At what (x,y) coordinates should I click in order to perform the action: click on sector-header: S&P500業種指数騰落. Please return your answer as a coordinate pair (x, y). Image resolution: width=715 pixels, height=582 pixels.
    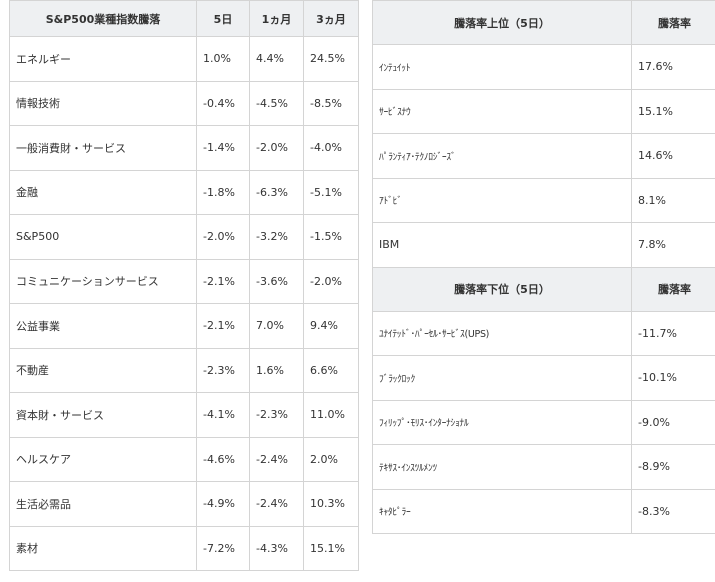
    Looking at the image, I should click on (103, 18).